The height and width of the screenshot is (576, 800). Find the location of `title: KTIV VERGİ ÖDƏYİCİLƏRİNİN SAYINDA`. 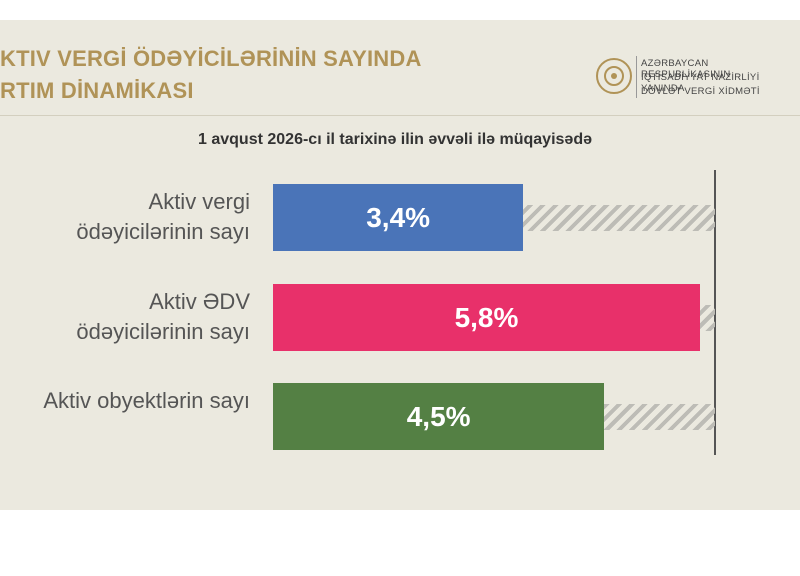

title: KTIV VERGİ ÖDƏYİCİLƏRİNİN SAYINDA is located at coordinates (211, 58).